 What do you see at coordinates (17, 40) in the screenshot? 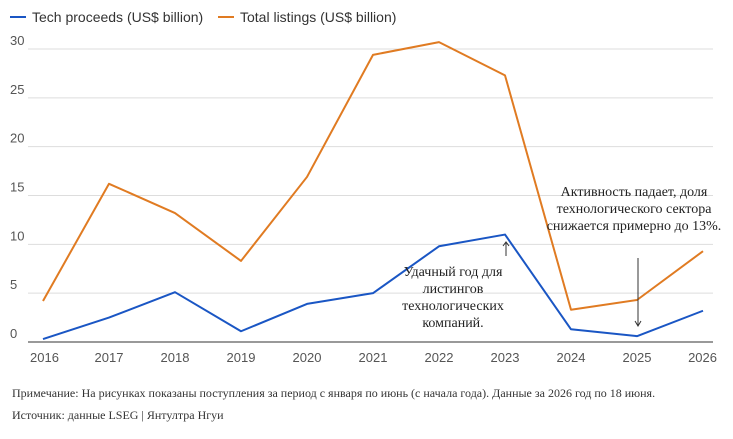
I see `y-tick-label: 30` at bounding box center [17, 40].